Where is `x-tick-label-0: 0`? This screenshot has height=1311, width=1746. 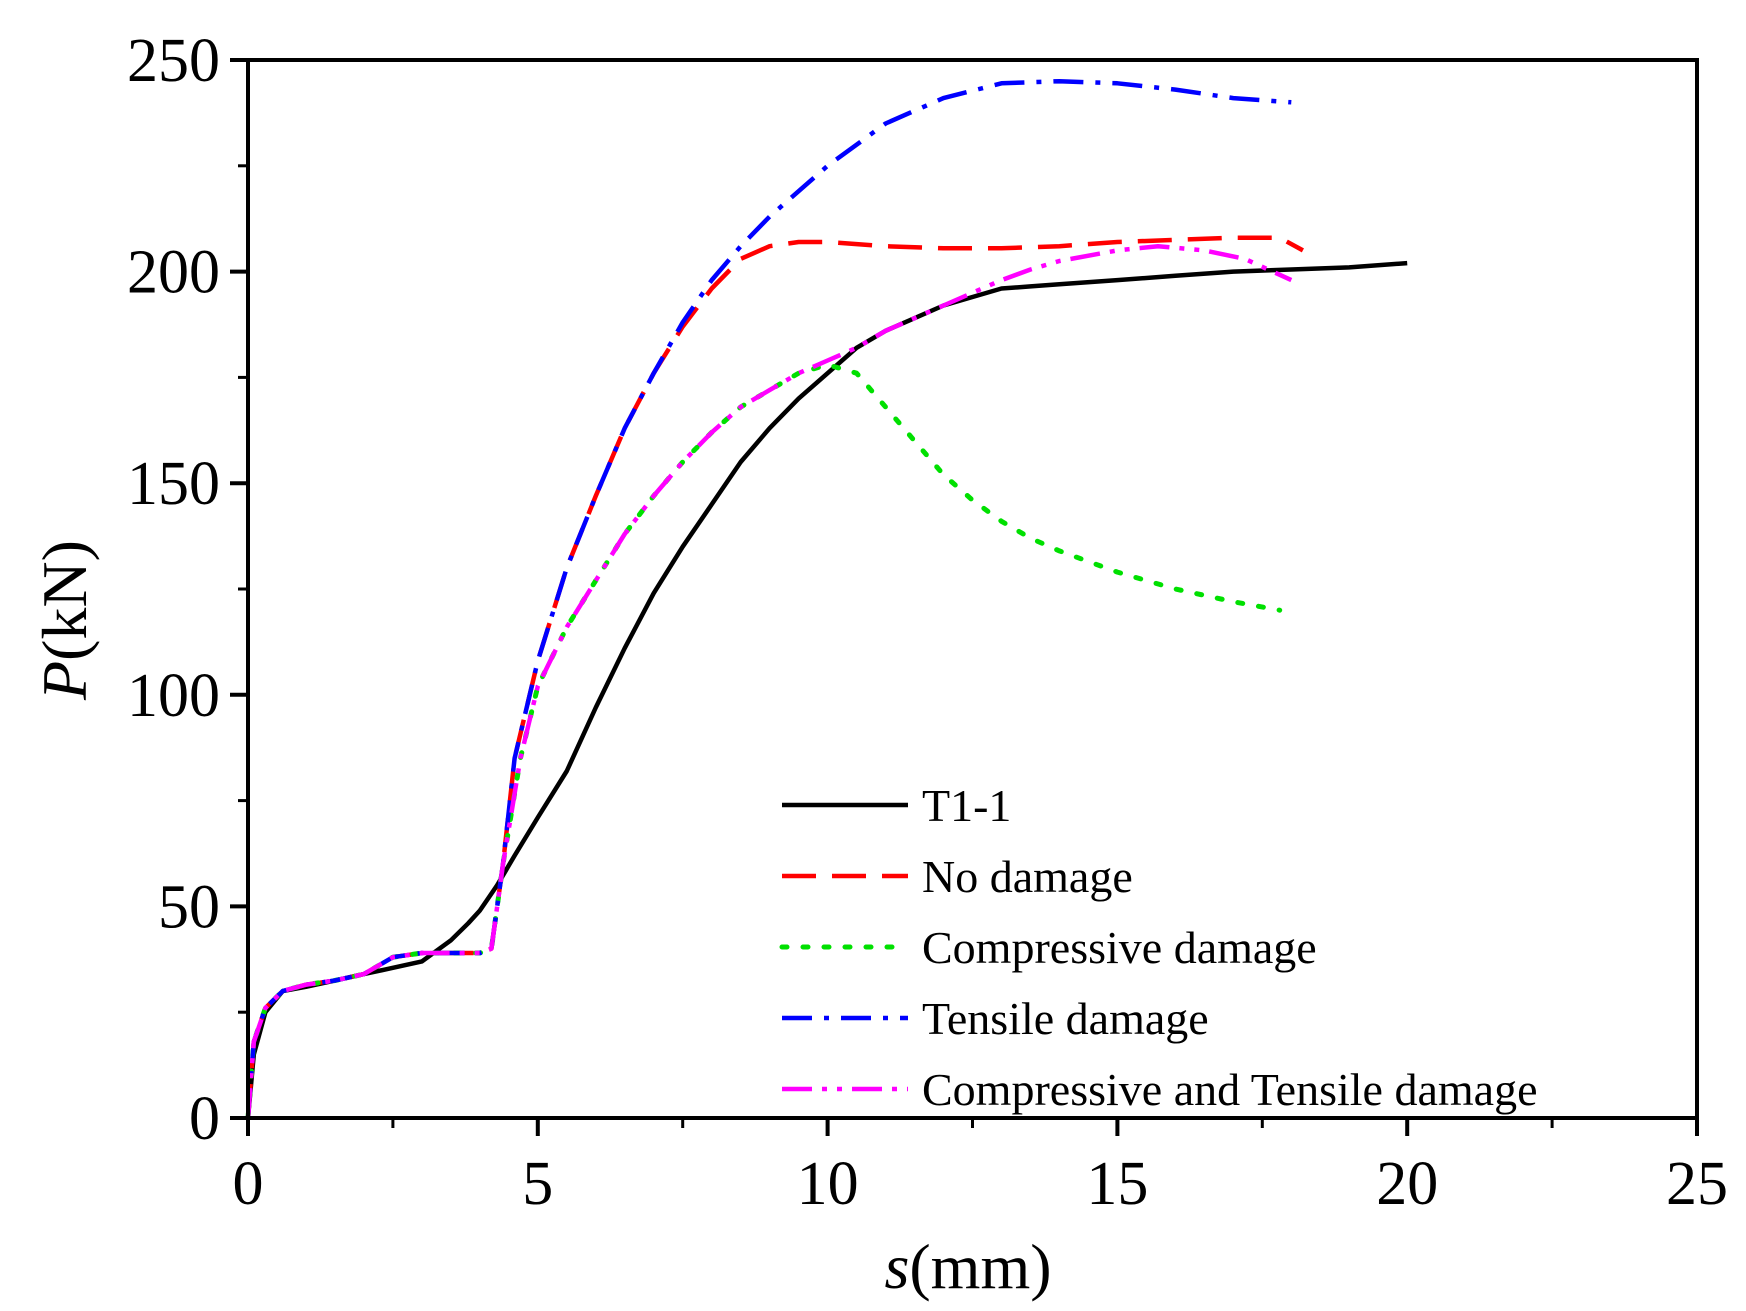 x-tick-label-0: 0 is located at coordinates (248, 1184).